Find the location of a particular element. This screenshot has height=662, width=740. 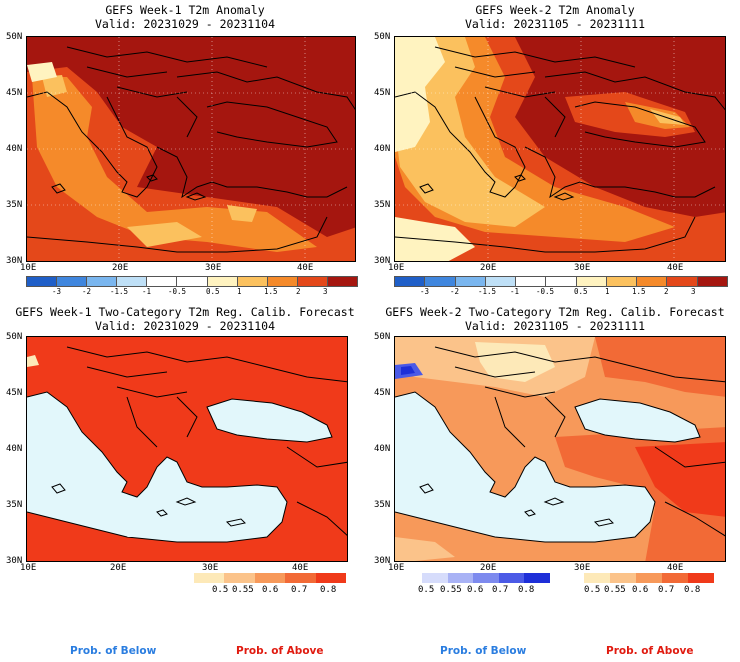

panel-title: GEFS Week-2 T2m Anomaly is located at coordinates (555, 10).